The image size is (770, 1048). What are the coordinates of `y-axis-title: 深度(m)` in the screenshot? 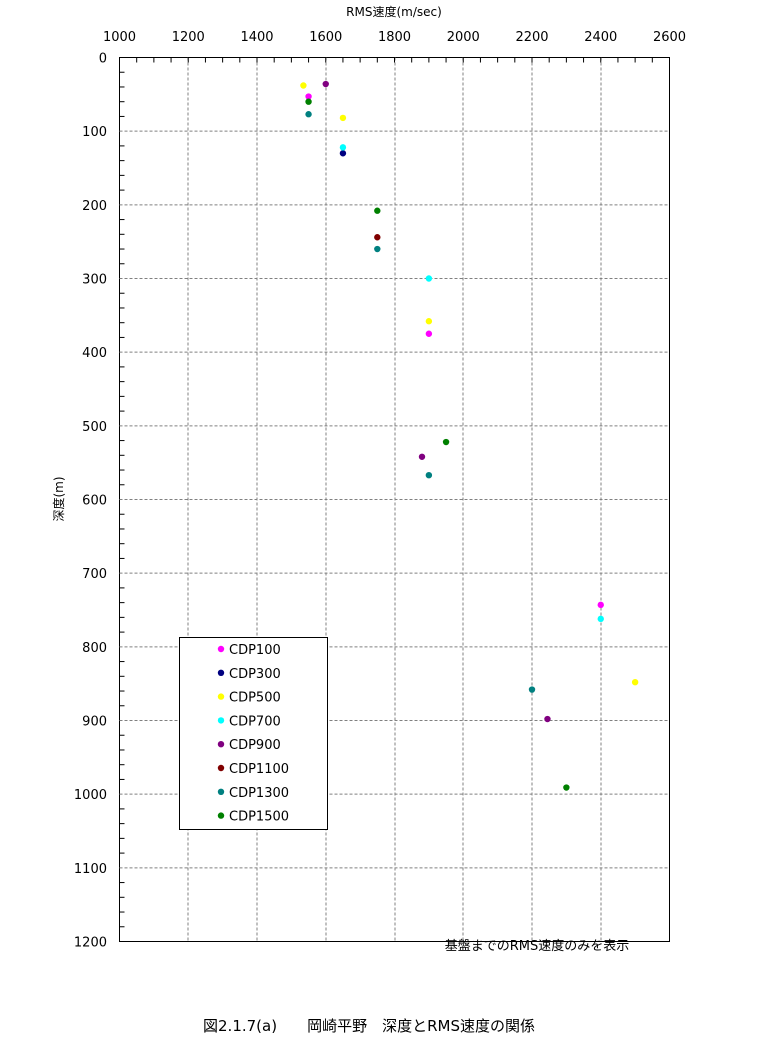 It's located at (58, 498).